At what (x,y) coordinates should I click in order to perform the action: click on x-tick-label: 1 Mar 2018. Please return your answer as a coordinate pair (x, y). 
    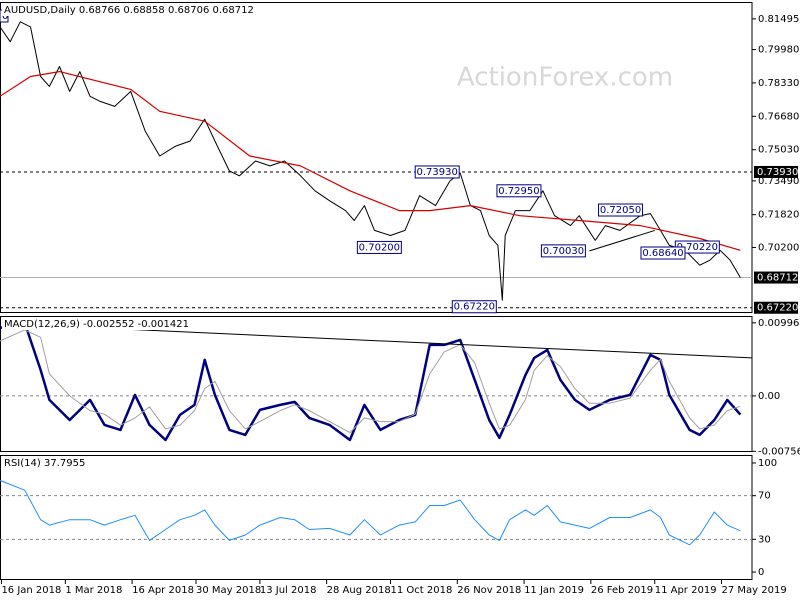
    Looking at the image, I should click on (93, 590).